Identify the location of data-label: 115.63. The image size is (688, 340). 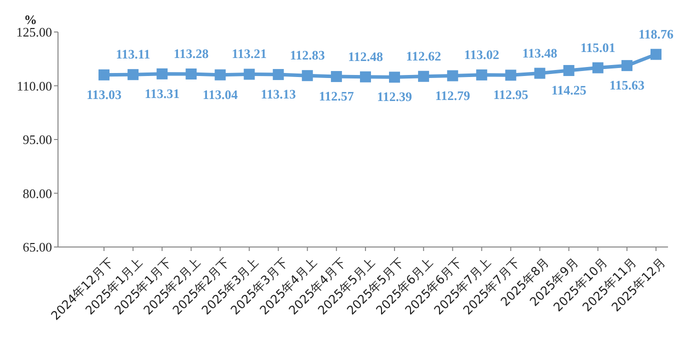
(627, 85).